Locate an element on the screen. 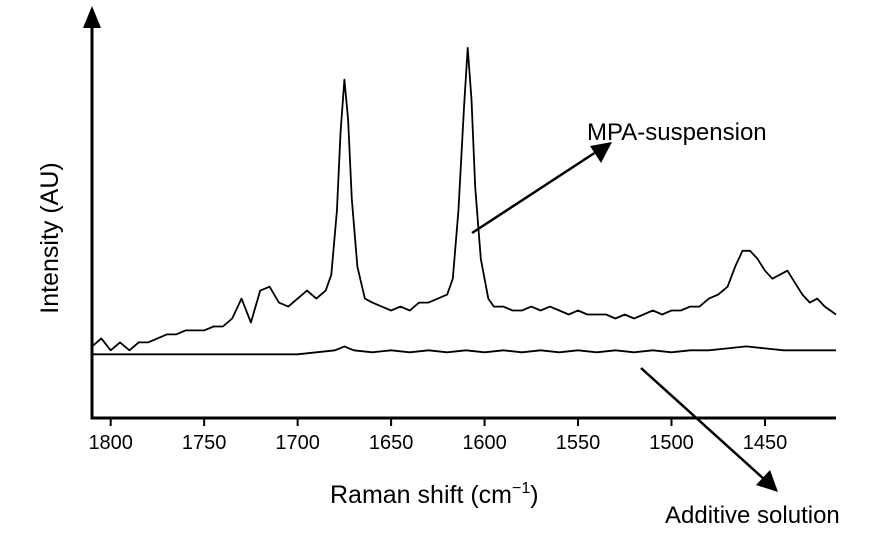  arrow-additive-line is located at coordinates (703, 424).